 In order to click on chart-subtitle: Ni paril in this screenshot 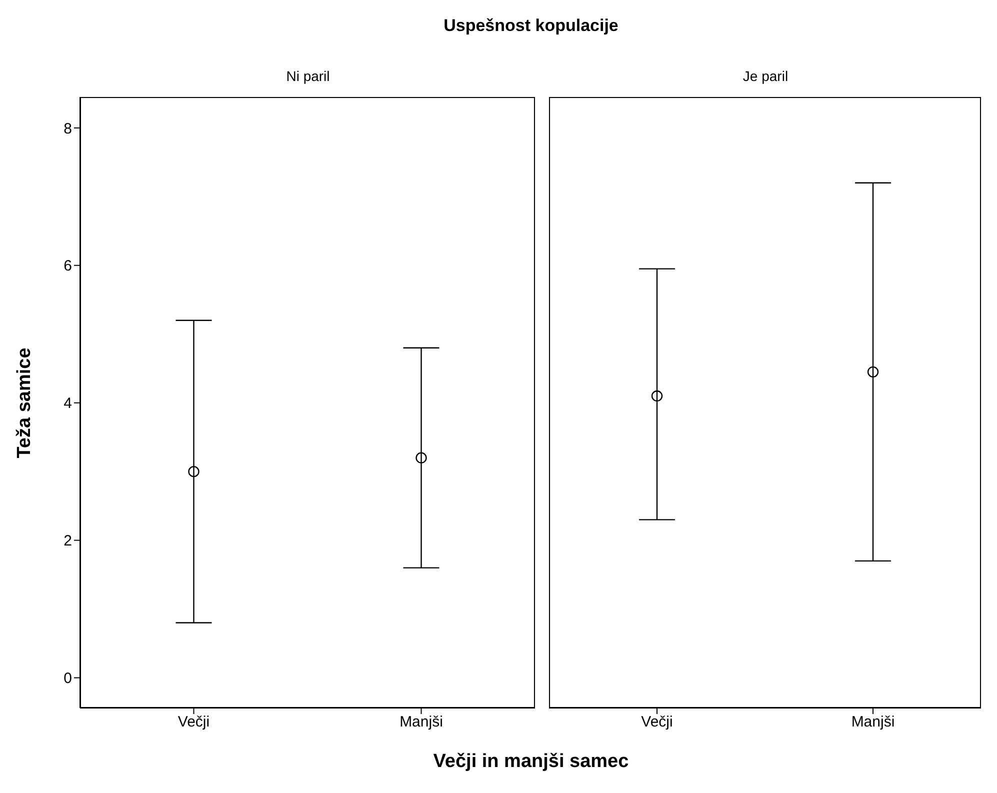, I will do `click(308, 76)`.